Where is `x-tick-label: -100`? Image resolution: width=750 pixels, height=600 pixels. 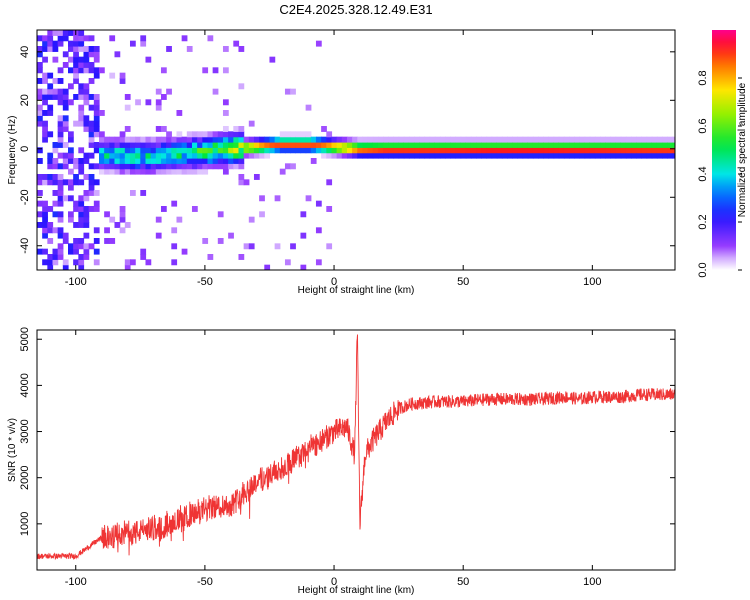 x-tick-label: -100 is located at coordinates (76, 282).